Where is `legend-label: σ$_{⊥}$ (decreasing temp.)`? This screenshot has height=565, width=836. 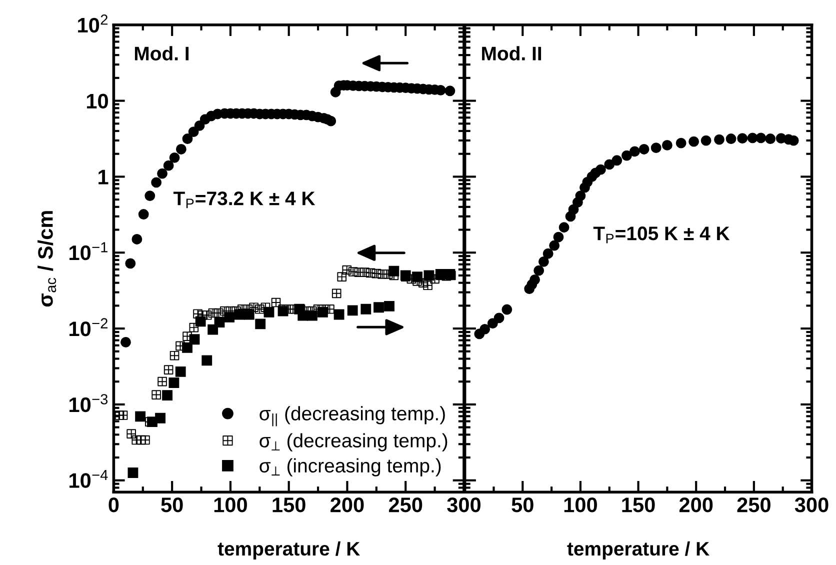
legend-label: σ$_{⊥}$ (decreasing temp.) is located at coordinates (354, 442).